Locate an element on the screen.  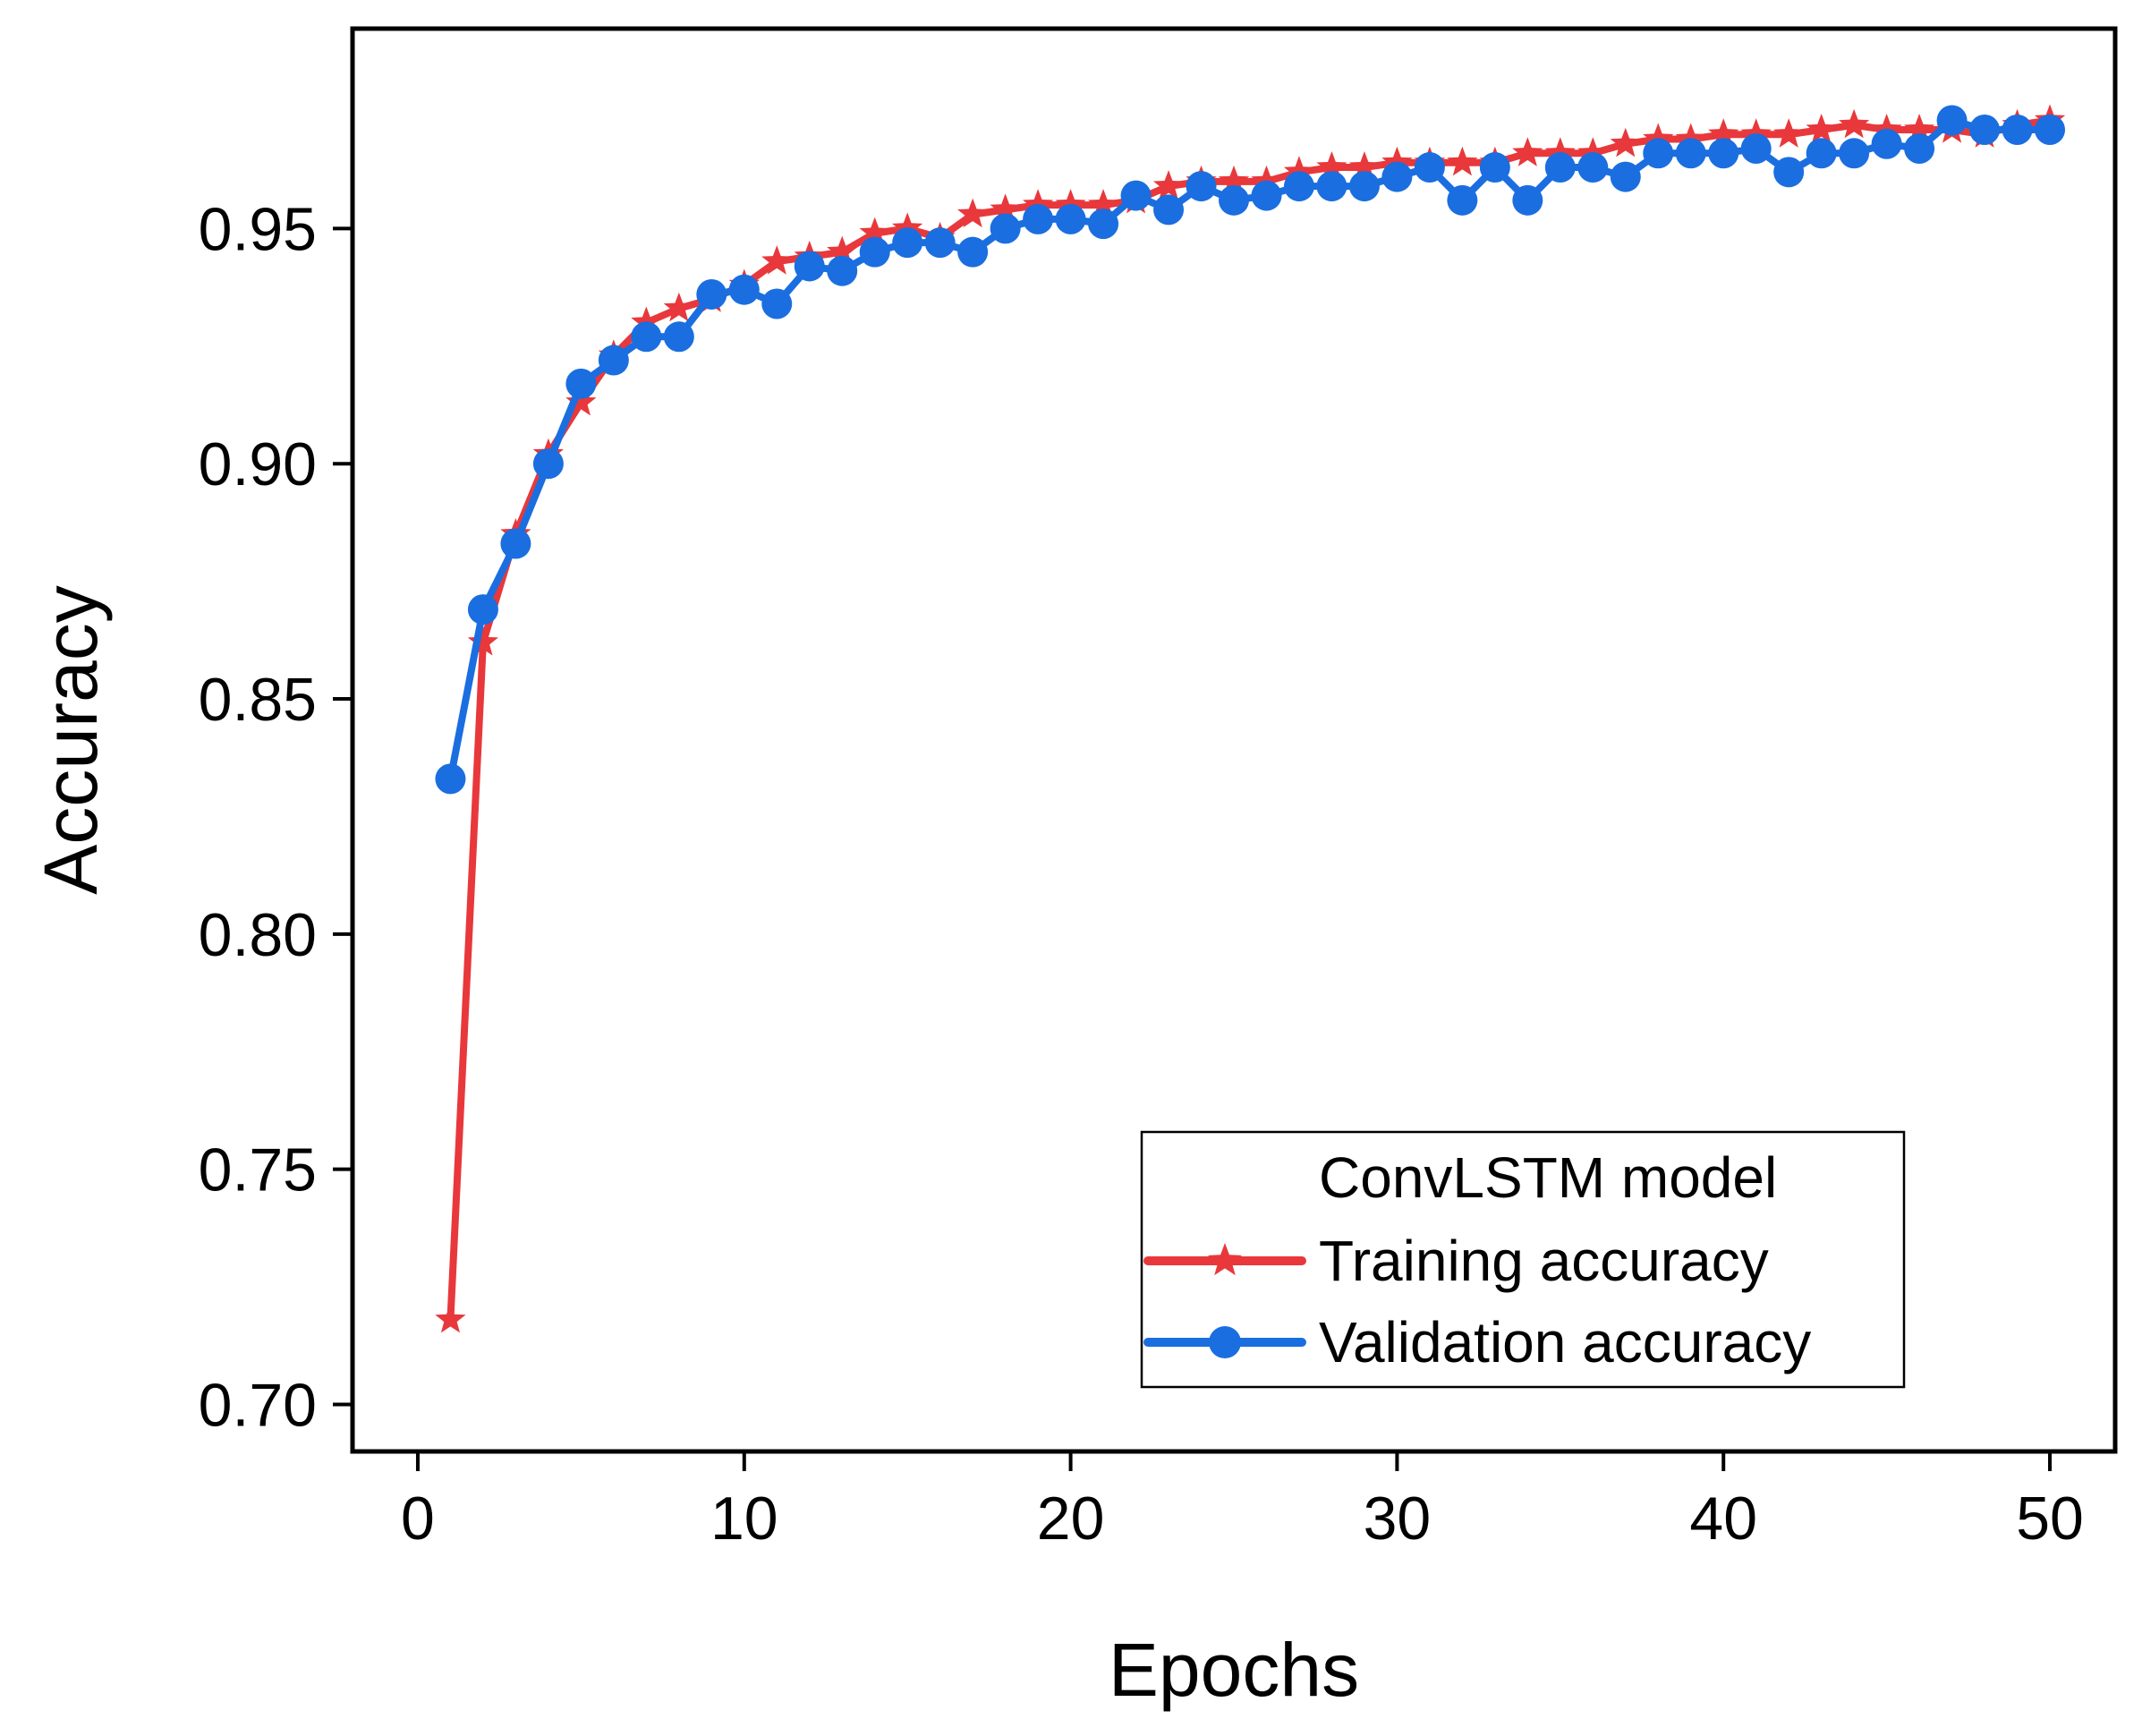
x-tick-label: 50 is located at coordinates (2050, 1519).